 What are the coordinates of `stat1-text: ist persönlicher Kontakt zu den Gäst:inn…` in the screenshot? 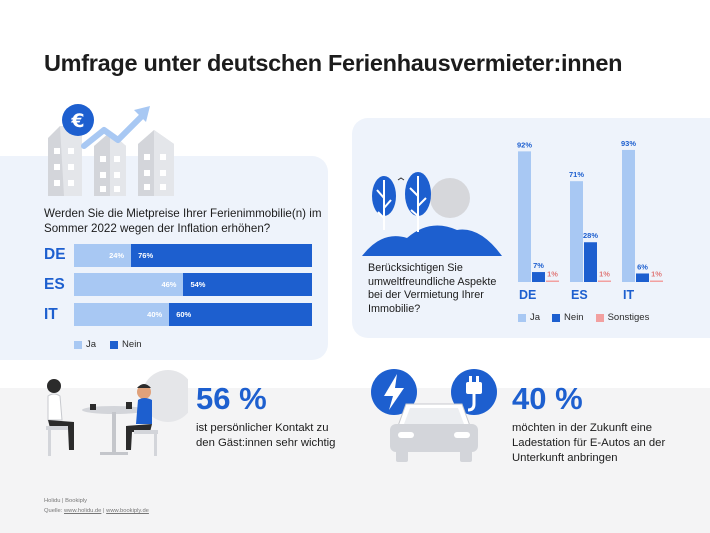 It's located at (266, 435).